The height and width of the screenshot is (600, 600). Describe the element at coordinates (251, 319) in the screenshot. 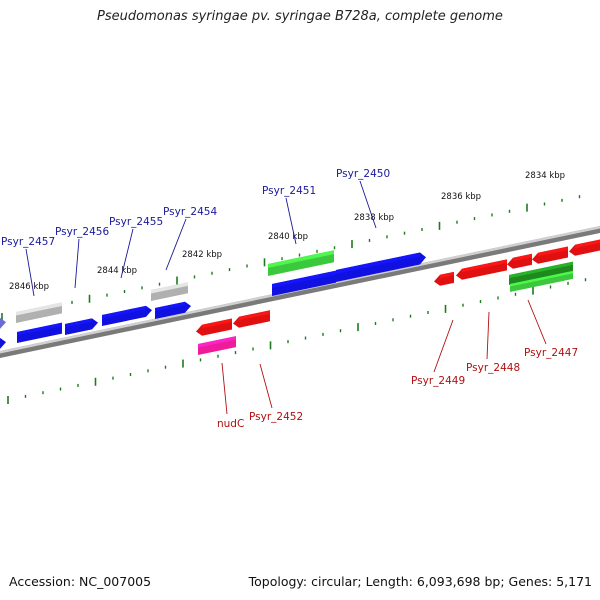

I see `gene-block-psyr-2452-r` at that location.